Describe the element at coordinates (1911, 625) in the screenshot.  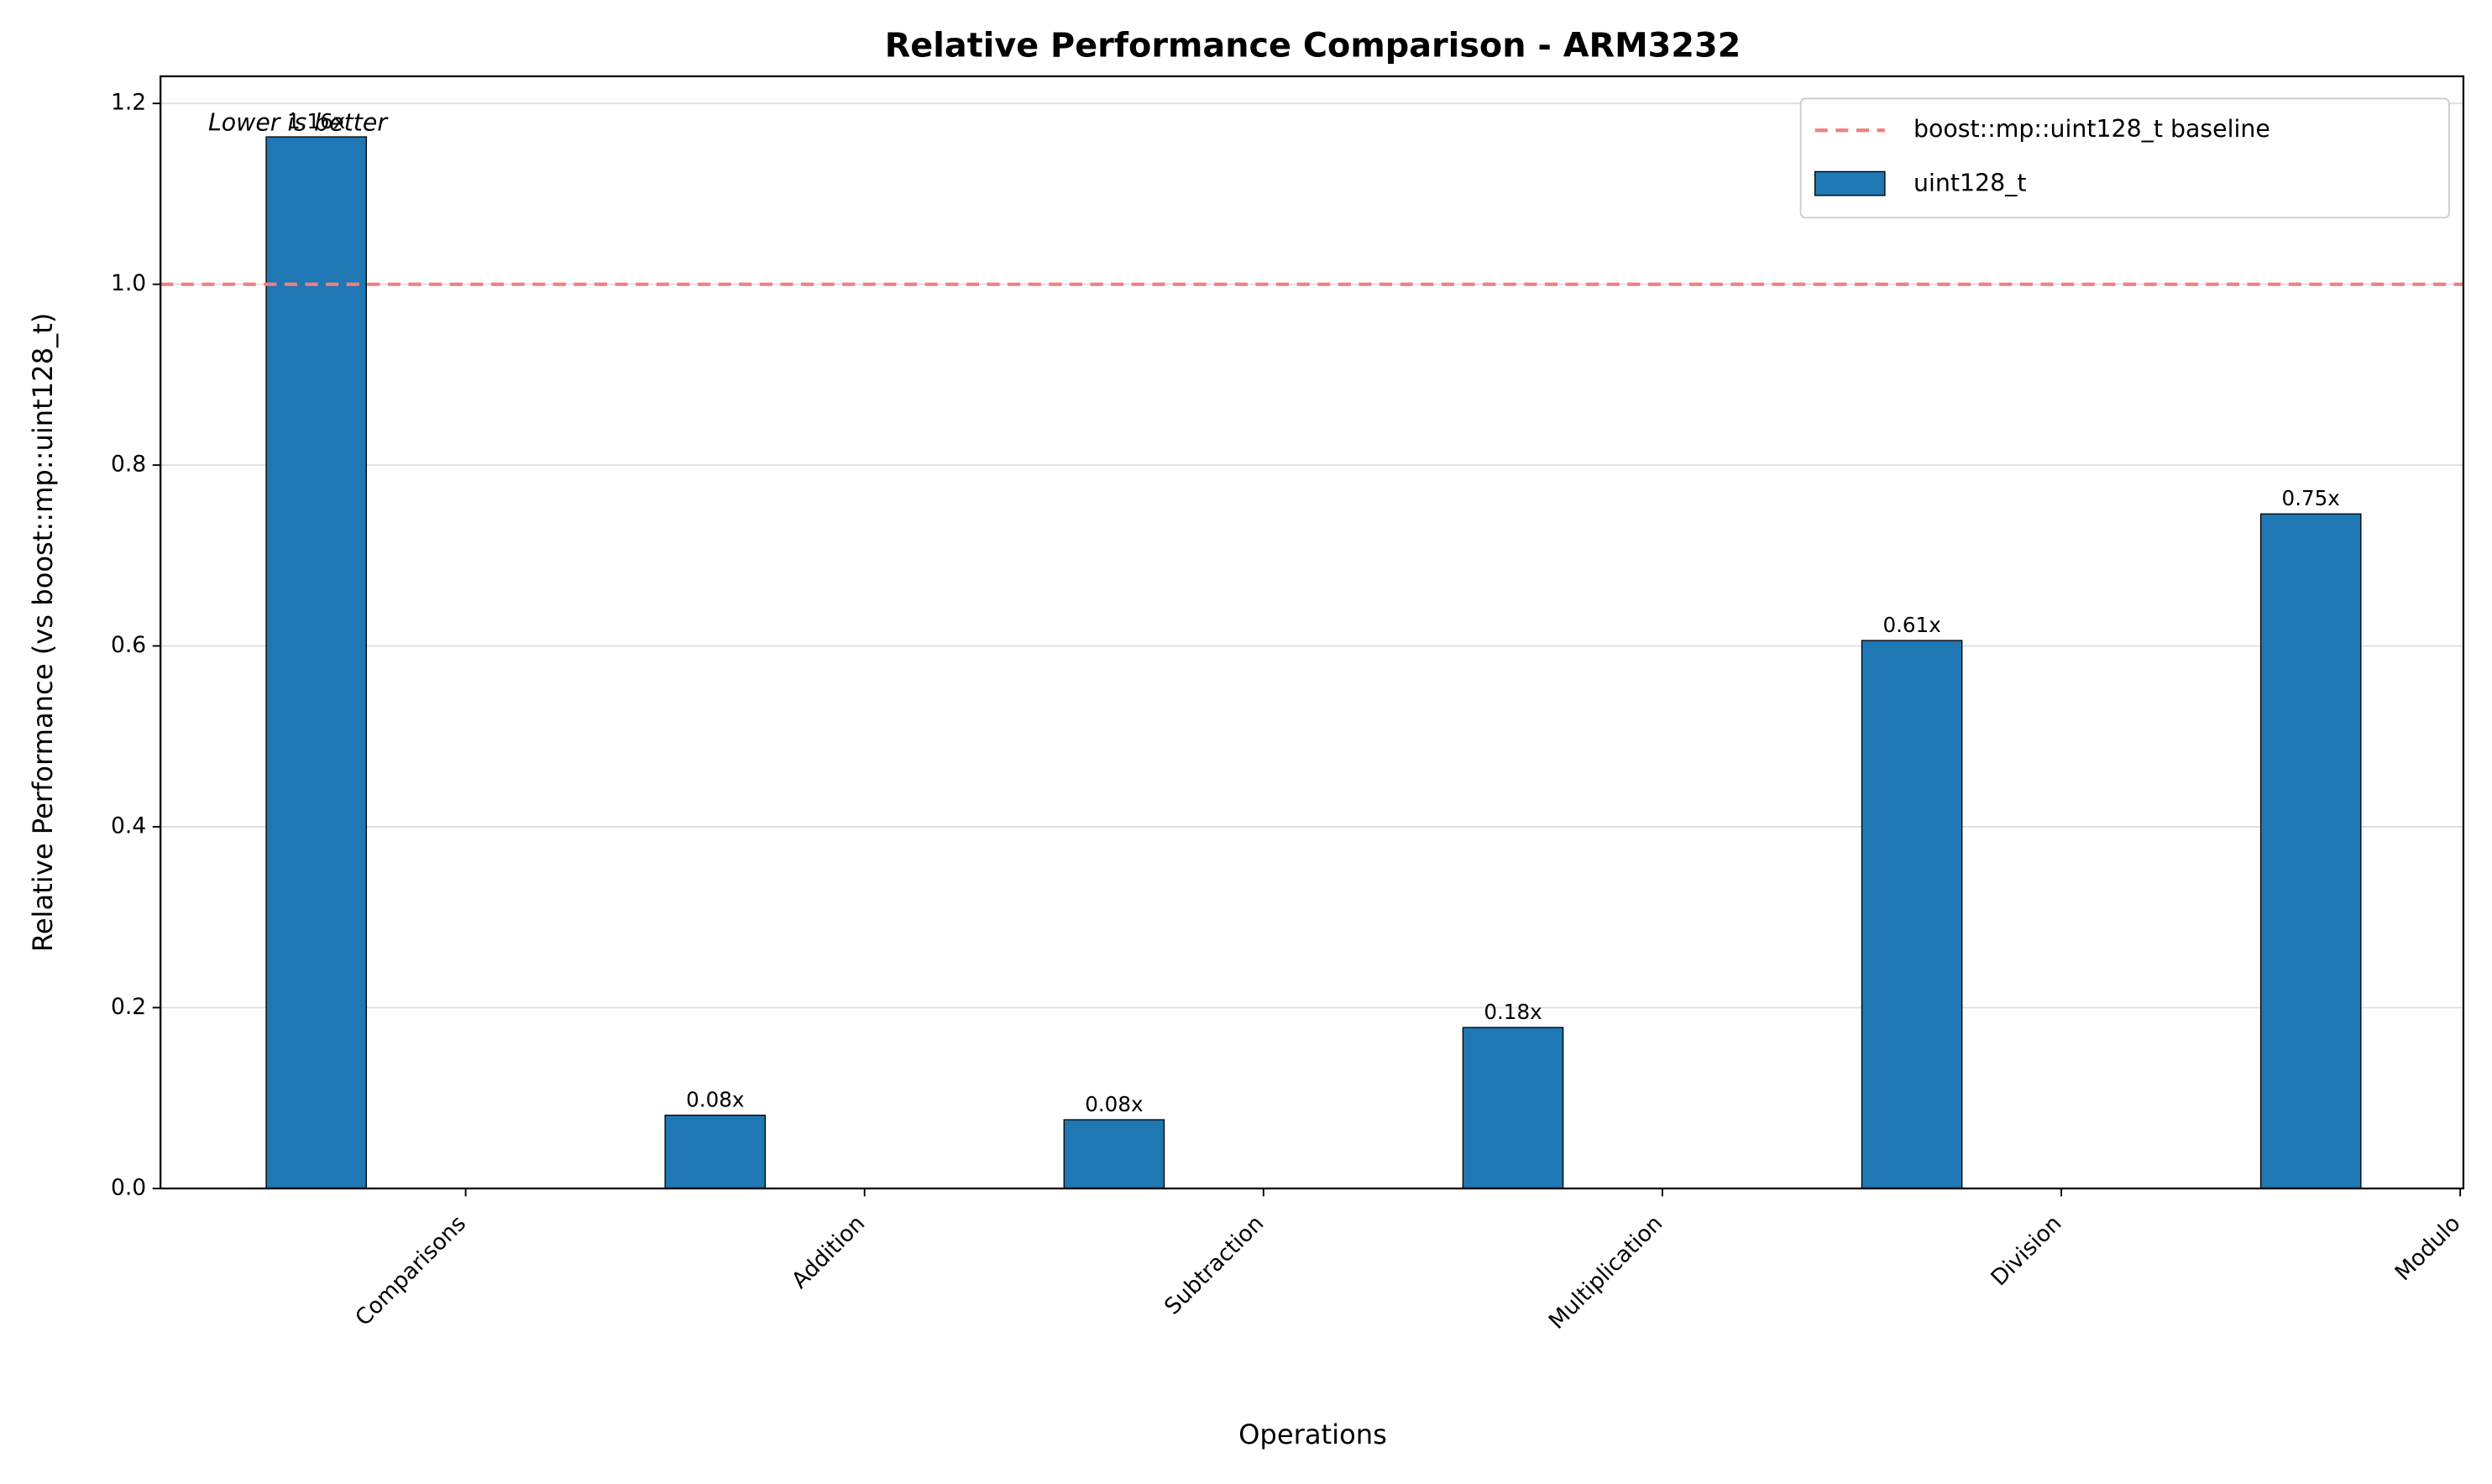
I see `data-label: 0.61x` at that location.